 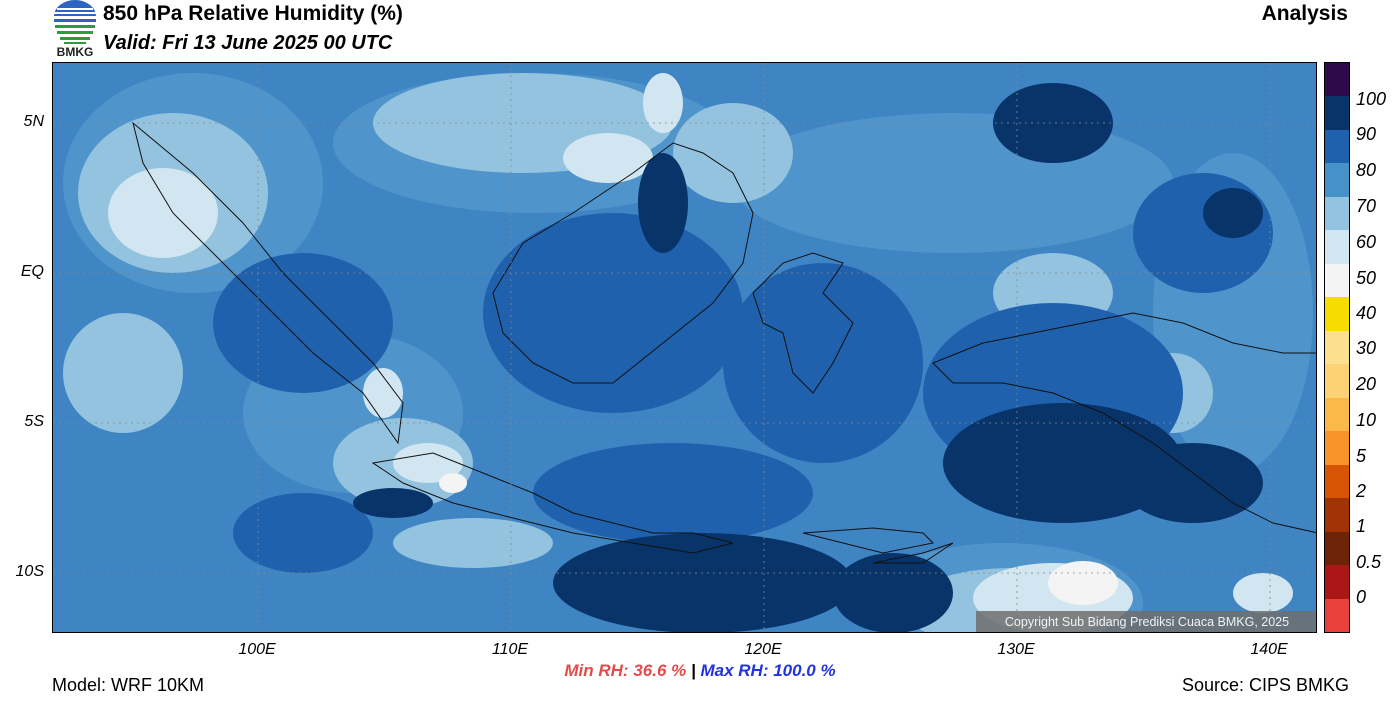 What do you see at coordinates (1366, 170) in the screenshot?
I see `cb-label-80: 80` at bounding box center [1366, 170].